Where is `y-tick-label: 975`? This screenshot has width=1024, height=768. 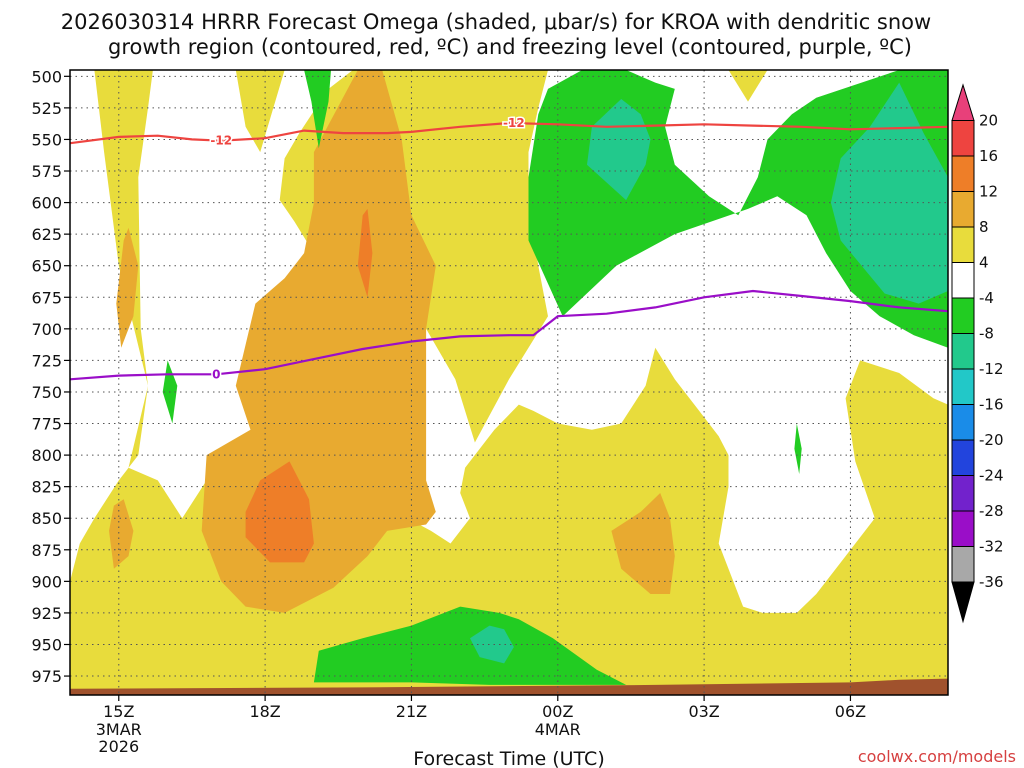 y-tick-label: 975 is located at coordinates (46, 676).